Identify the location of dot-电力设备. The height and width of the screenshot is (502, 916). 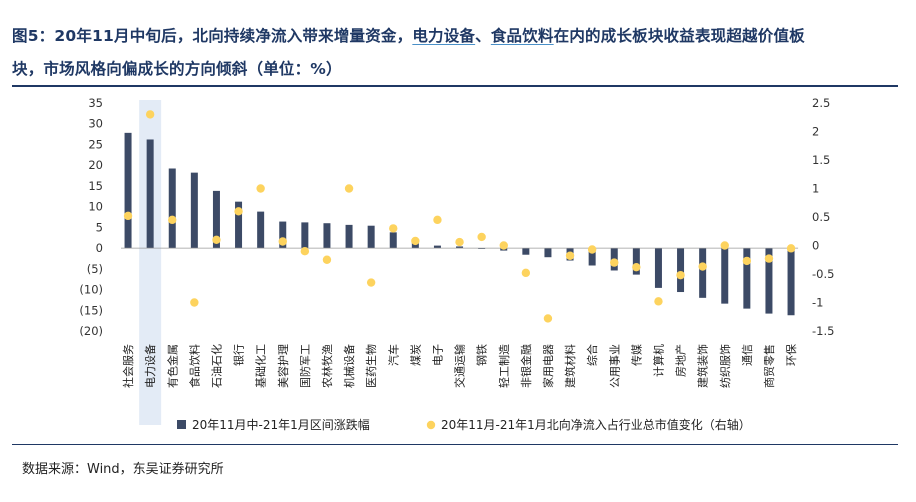
(150, 114).